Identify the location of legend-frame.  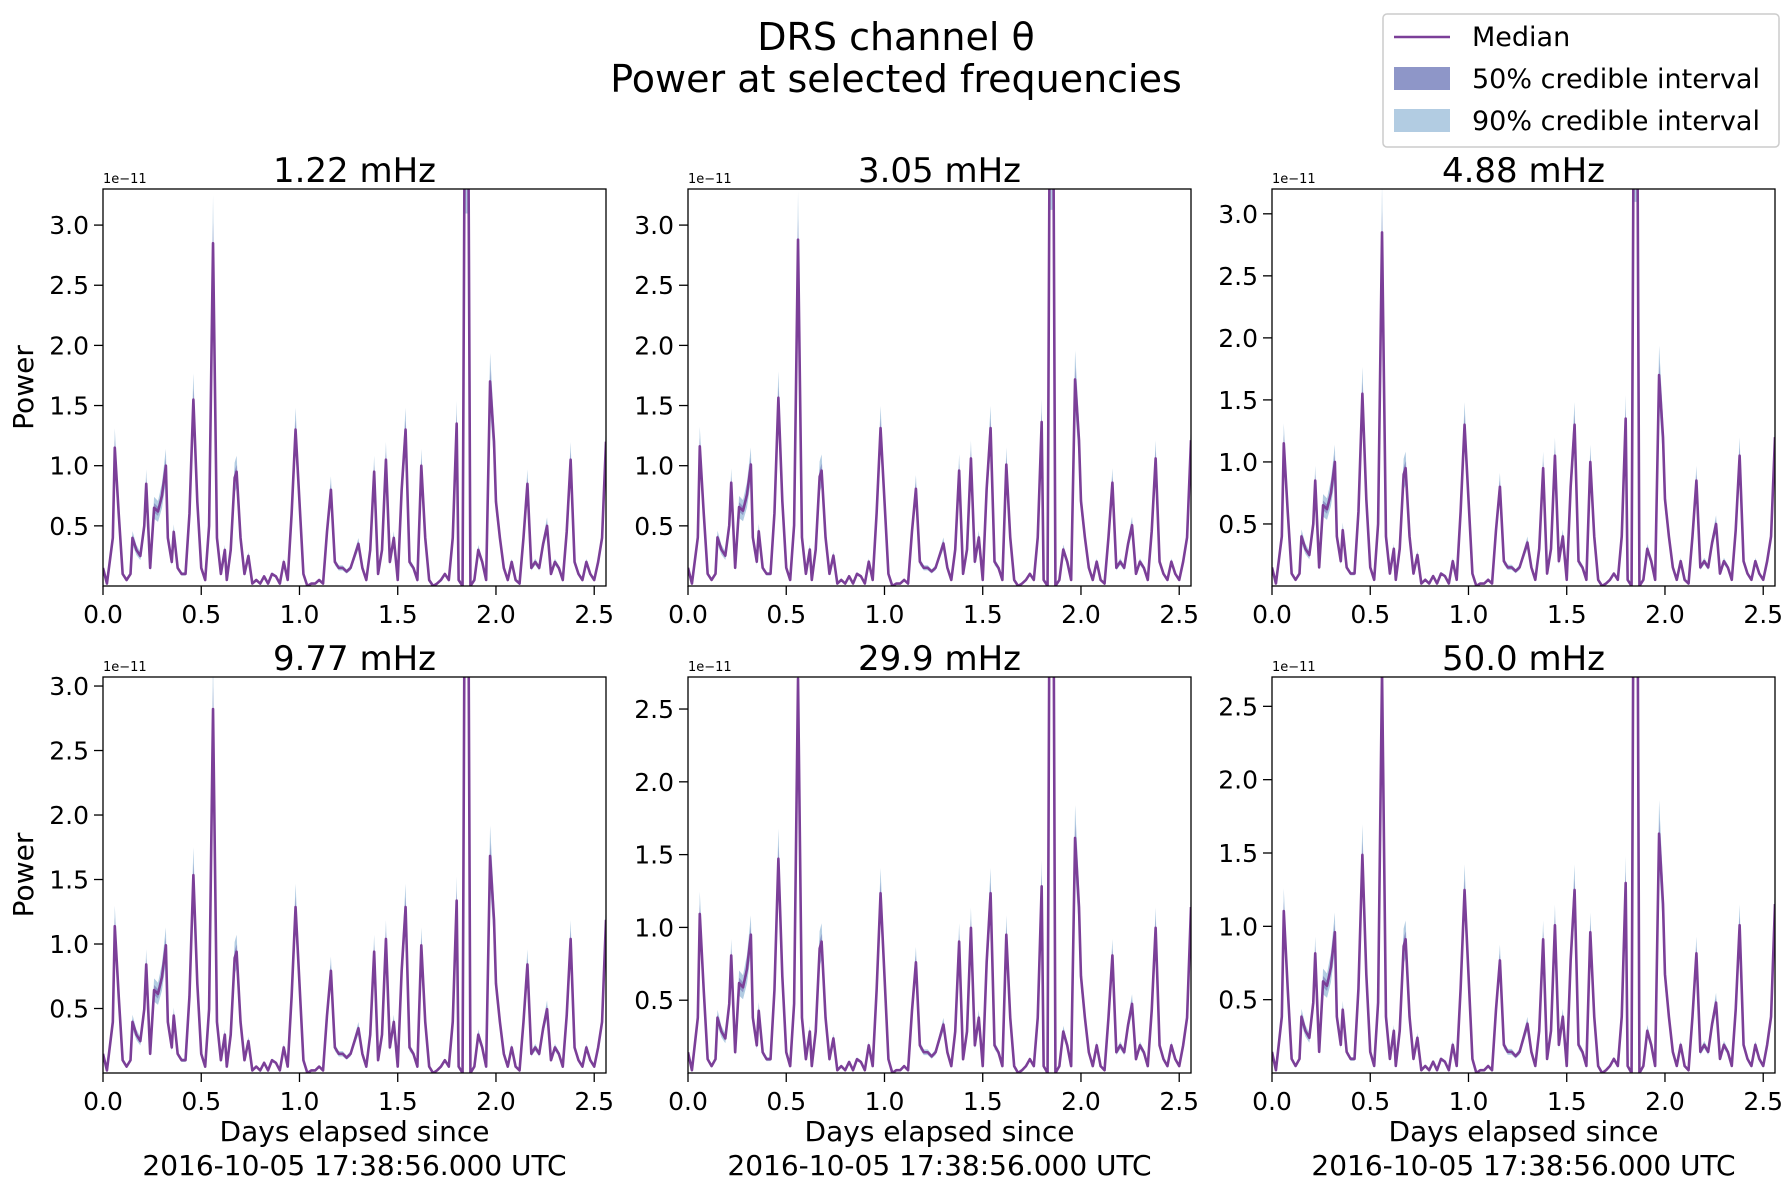
(1581, 80).